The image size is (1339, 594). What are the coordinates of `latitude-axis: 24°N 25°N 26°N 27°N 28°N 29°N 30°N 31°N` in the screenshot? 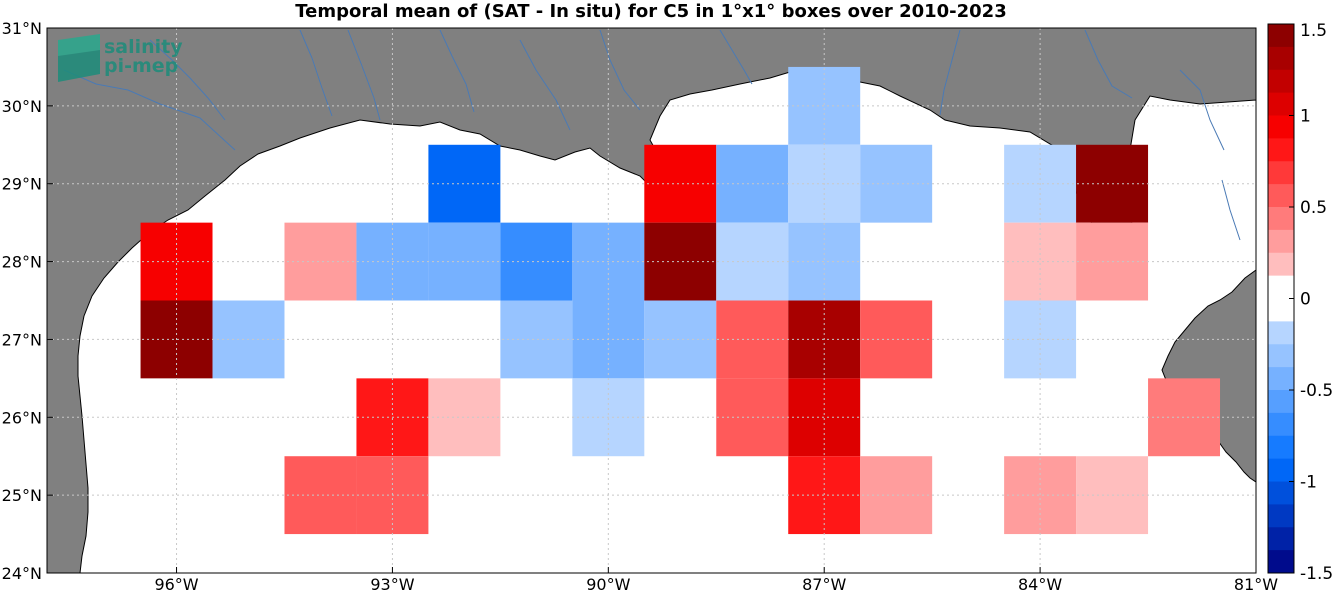 It's located at (27, 301).